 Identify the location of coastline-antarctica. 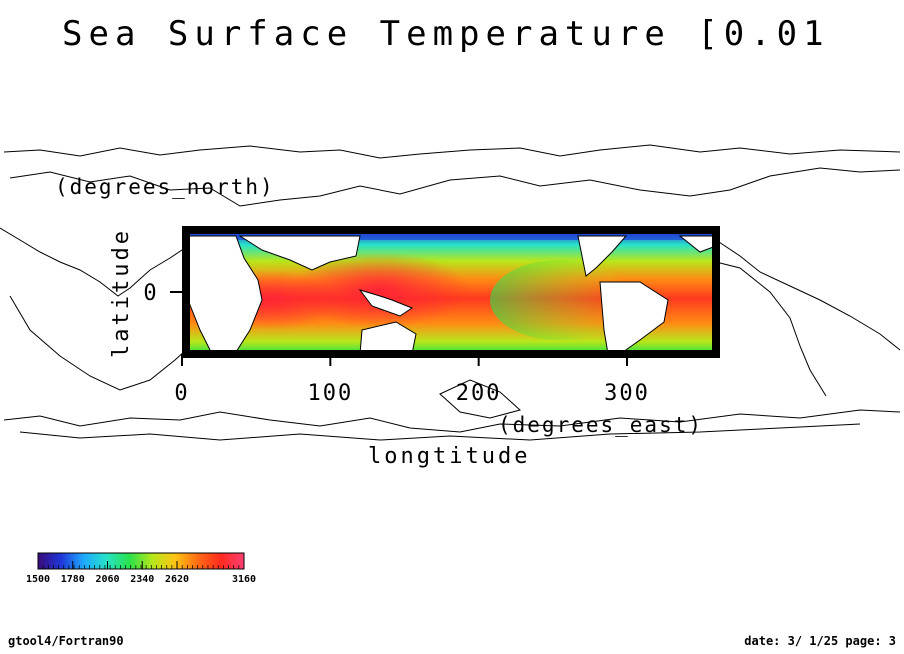
(452, 421).